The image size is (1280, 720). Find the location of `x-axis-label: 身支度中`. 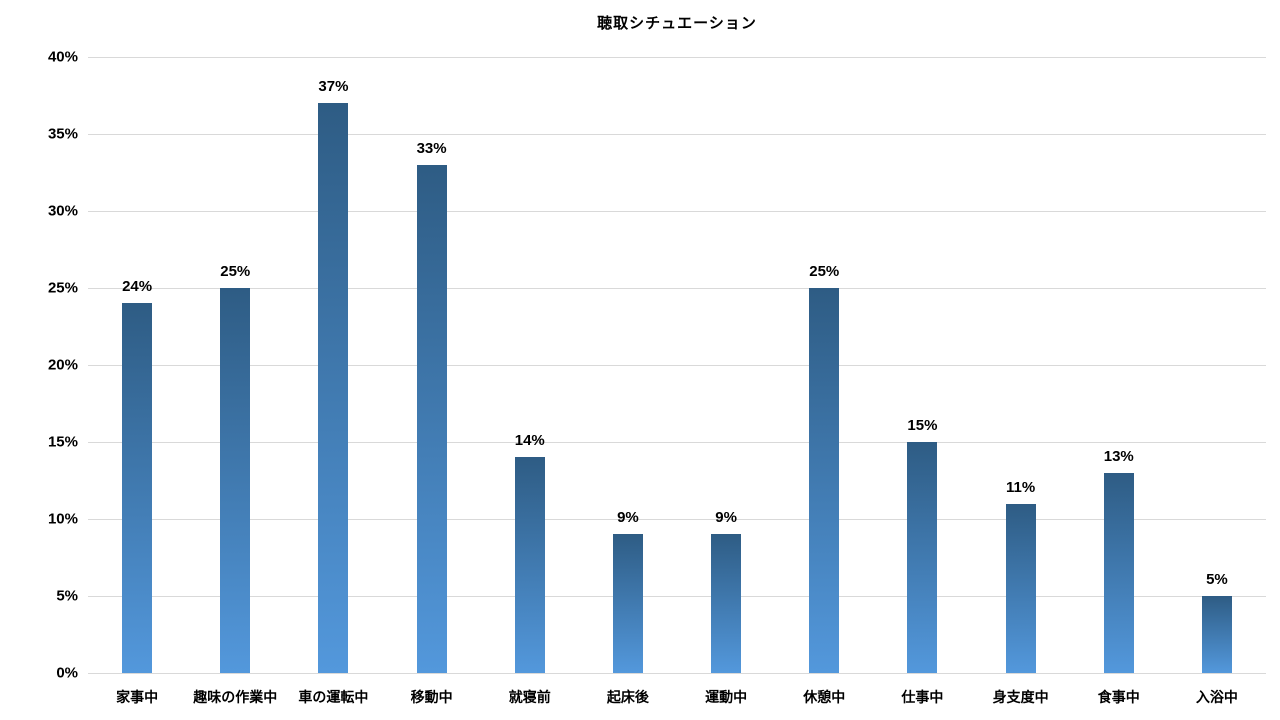

x-axis-label: 身支度中 is located at coordinates (1020, 697).